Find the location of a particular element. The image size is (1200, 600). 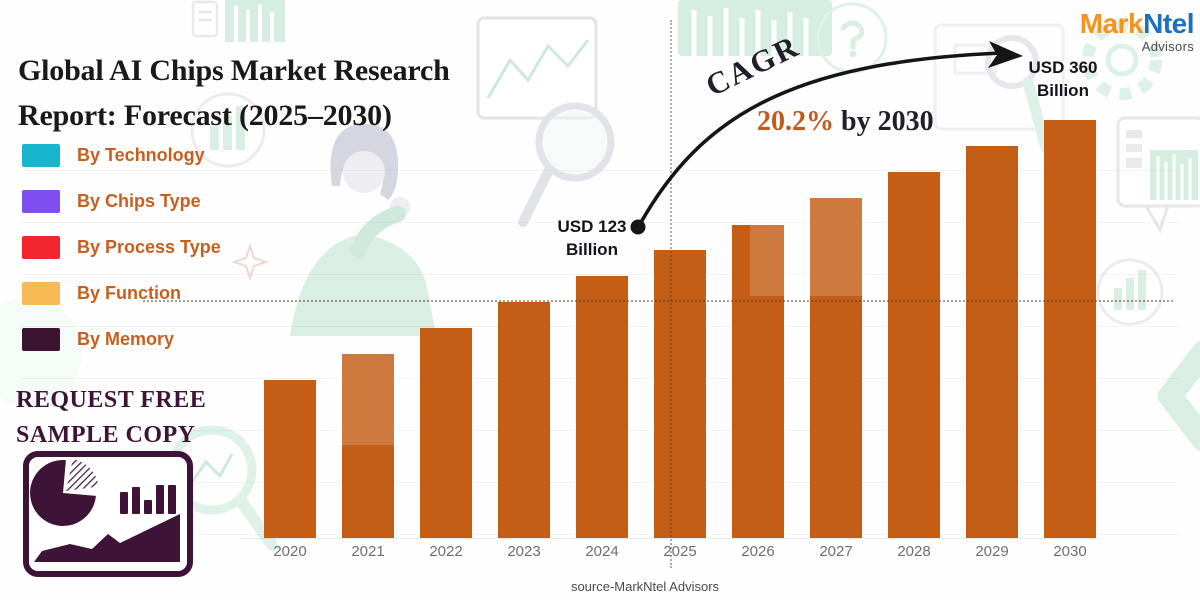

x-label-2021: 2021 is located at coordinates (368, 551).